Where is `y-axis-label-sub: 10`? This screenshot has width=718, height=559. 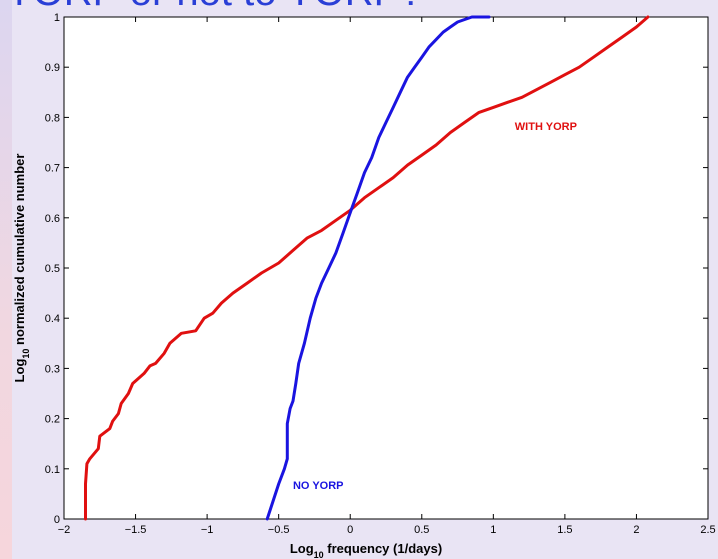
y-axis-label-sub: 10 is located at coordinates (26, 354).